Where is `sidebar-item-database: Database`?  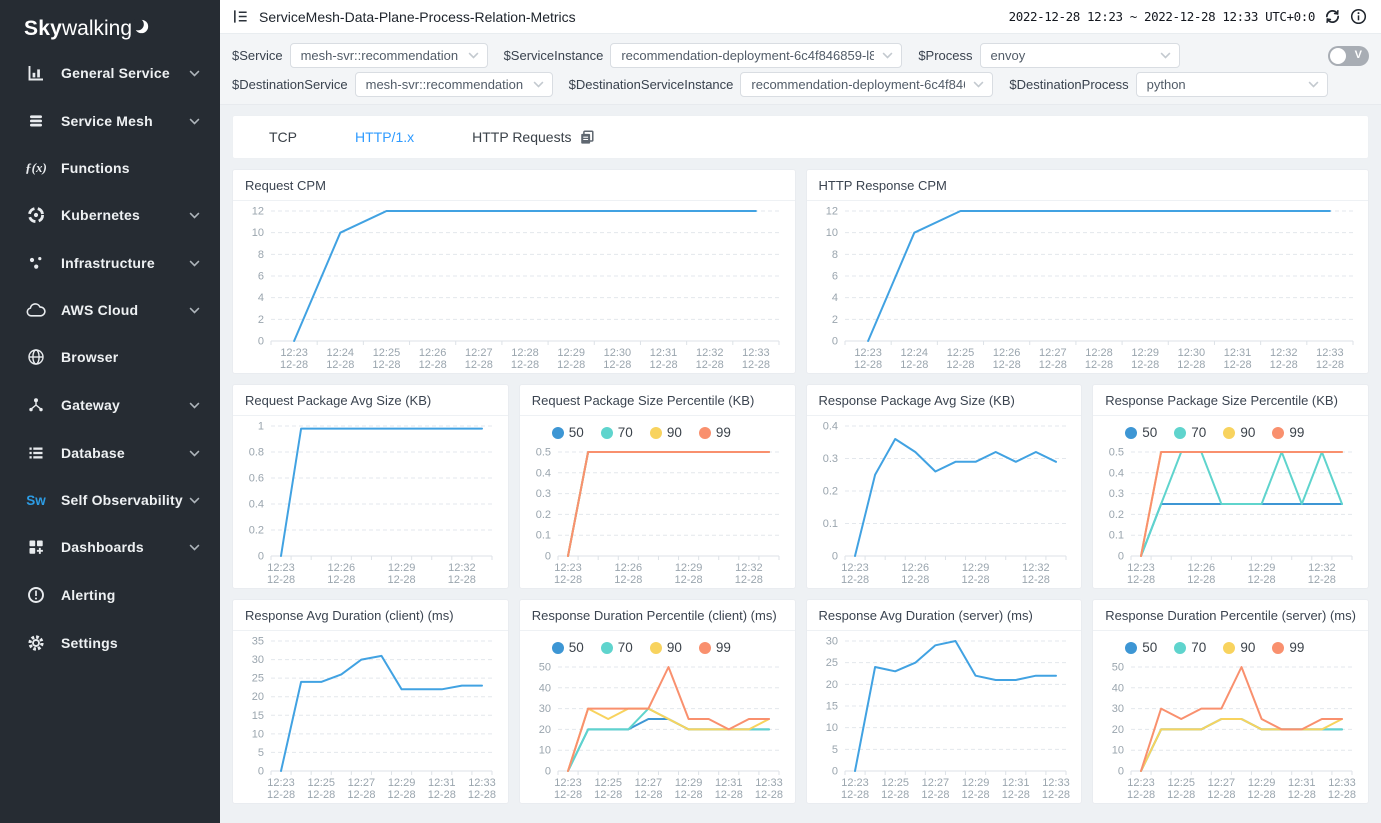
sidebar-item-database: Database is located at coordinates (110, 453).